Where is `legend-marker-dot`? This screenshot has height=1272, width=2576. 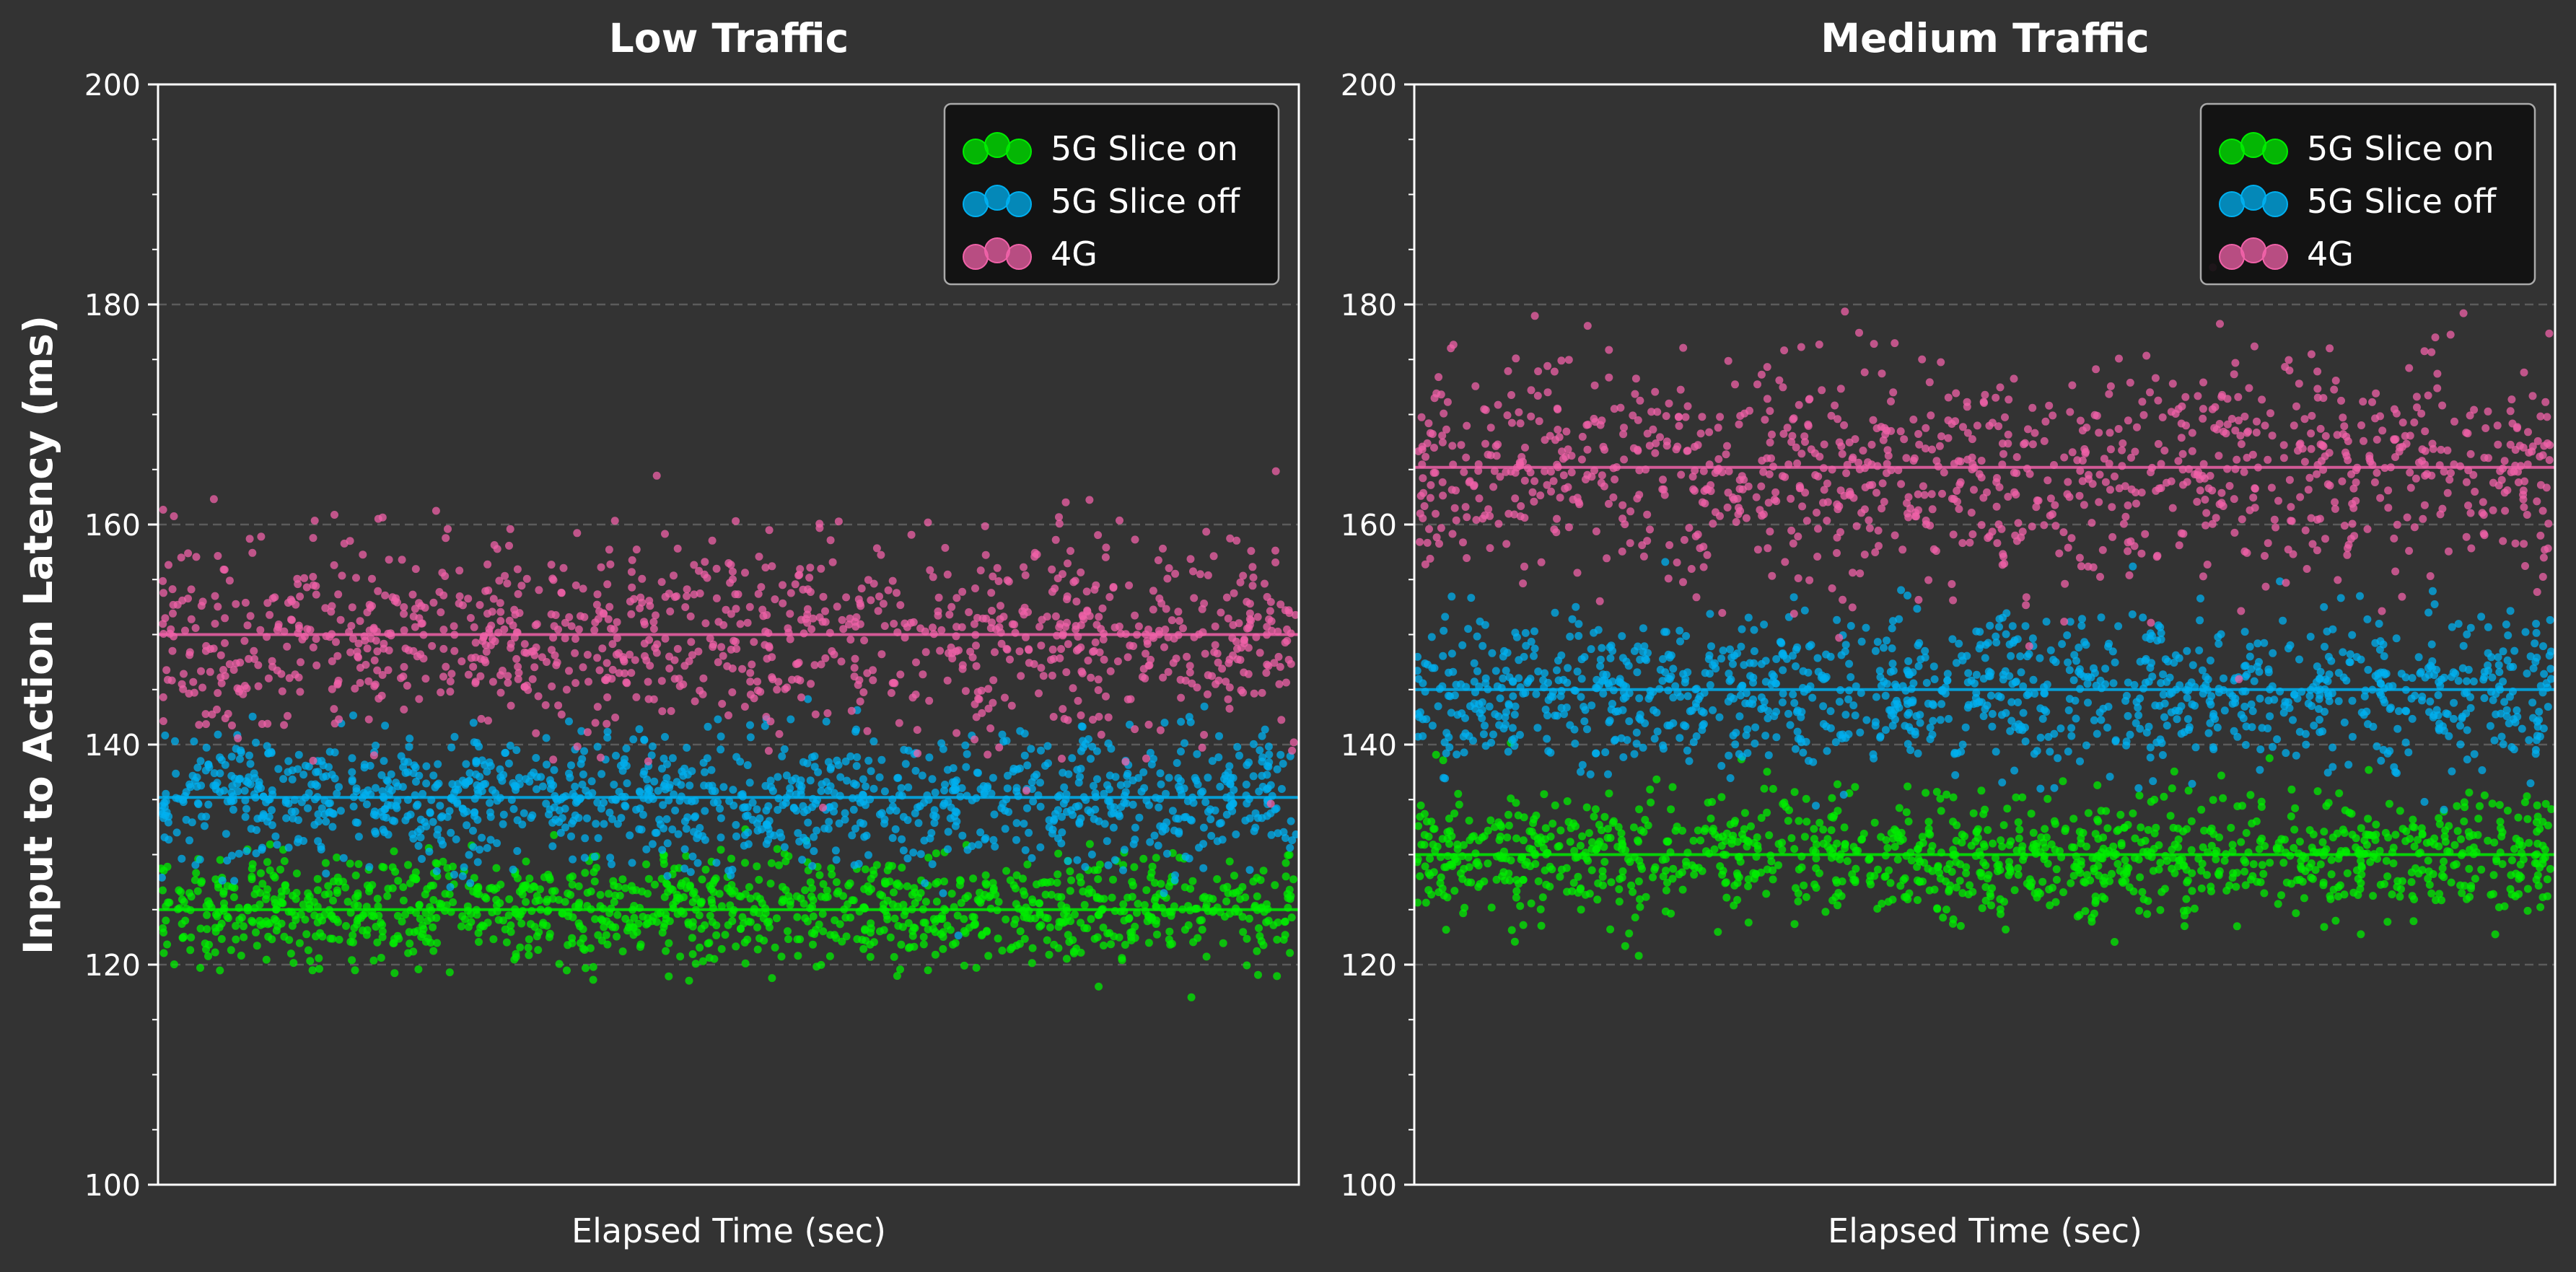
legend-marker-dot is located at coordinates (1019, 204).